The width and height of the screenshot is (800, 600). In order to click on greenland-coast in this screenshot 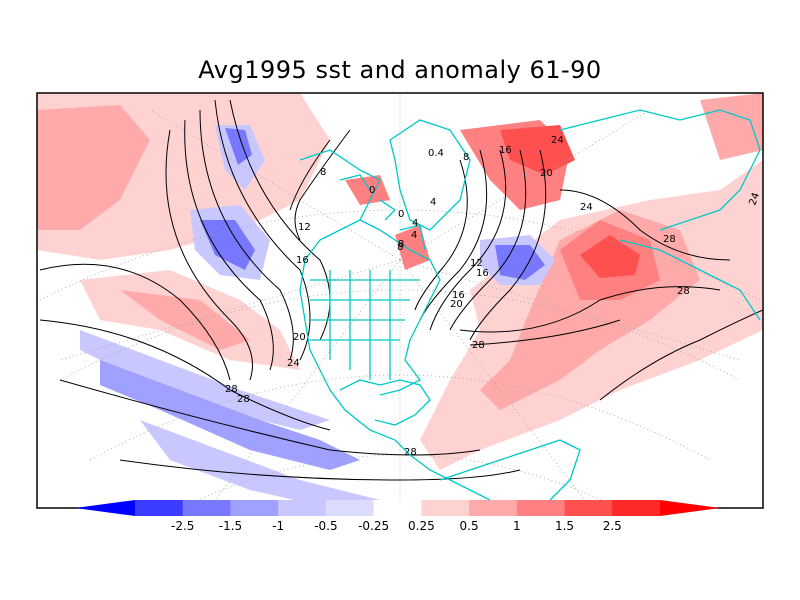, I will do `click(430, 175)`.